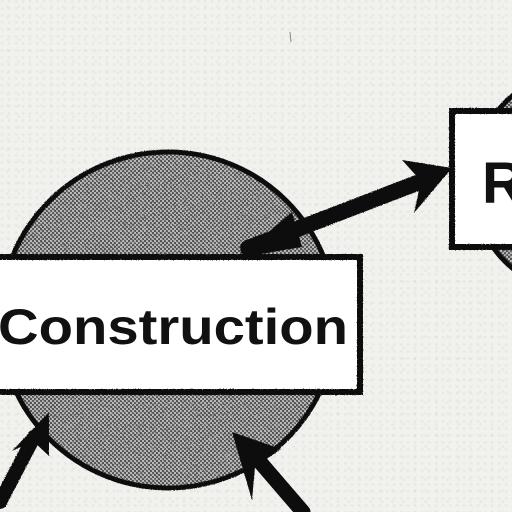 Image resolution: width=512 pixels, height=512 pixels. Describe the element at coordinates (174, 327) in the screenshot. I see `construction-label: Construction` at that location.